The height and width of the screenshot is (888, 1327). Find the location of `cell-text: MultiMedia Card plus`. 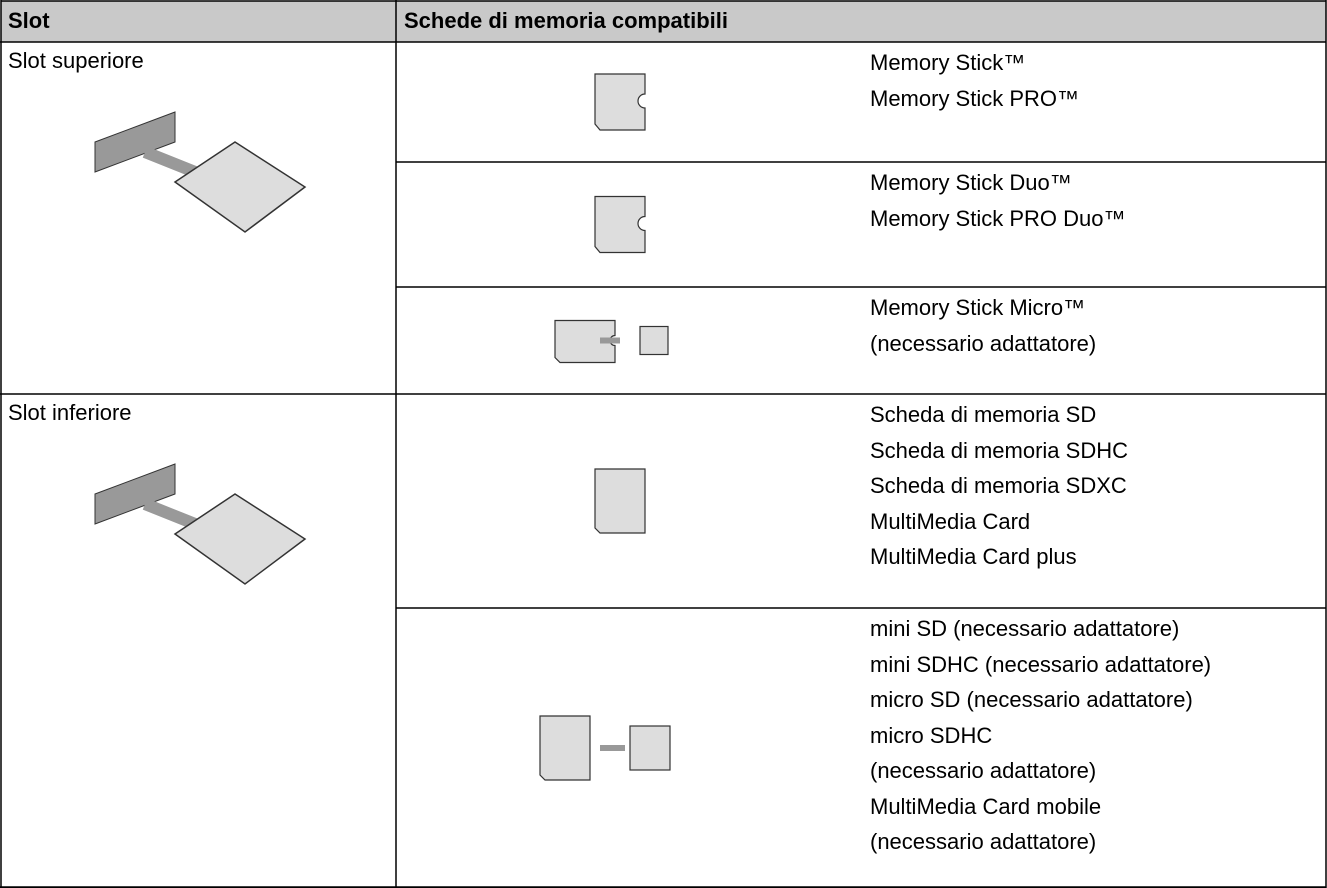

cell-text: MultiMedia Card plus is located at coordinates (973, 556).